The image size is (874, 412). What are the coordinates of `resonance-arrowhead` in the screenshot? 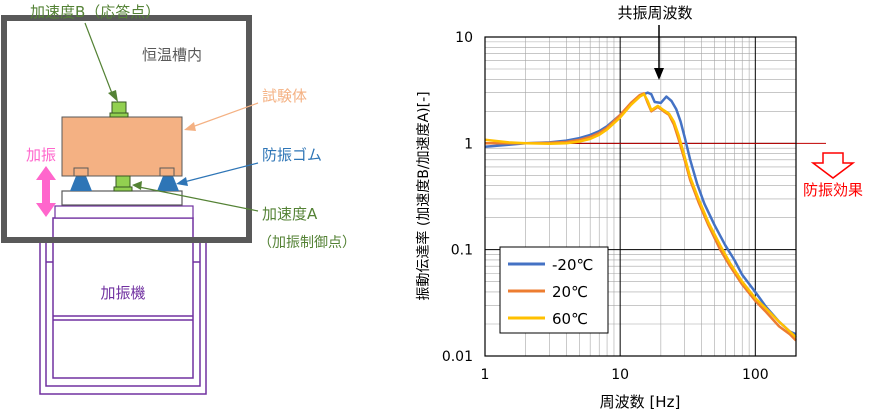 It's located at (659, 74).